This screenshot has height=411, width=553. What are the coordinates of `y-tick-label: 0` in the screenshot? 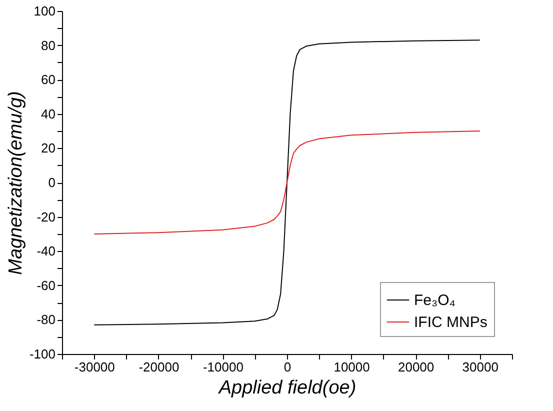 It's located at (52, 182).